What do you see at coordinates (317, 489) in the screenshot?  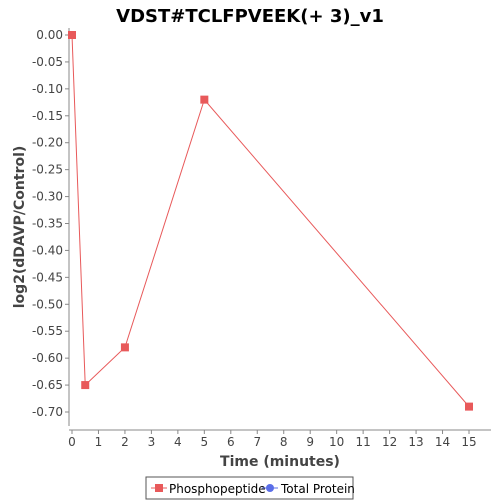 I see `legend-label-total-protein: Total Protein` at bounding box center [317, 489].